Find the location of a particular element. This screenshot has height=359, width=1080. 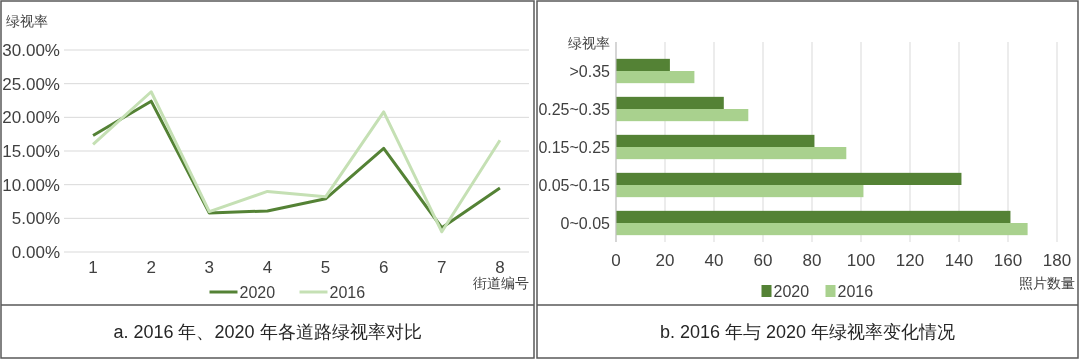

y-tick-label: 20.00% is located at coordinates (31, 118).